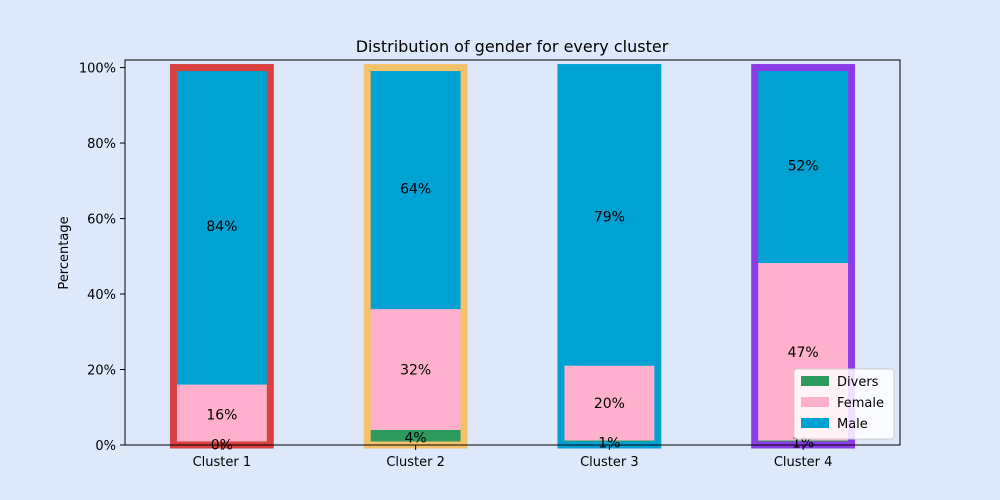  I want to click on data-label-female-3: 20%, so click(609, 404).